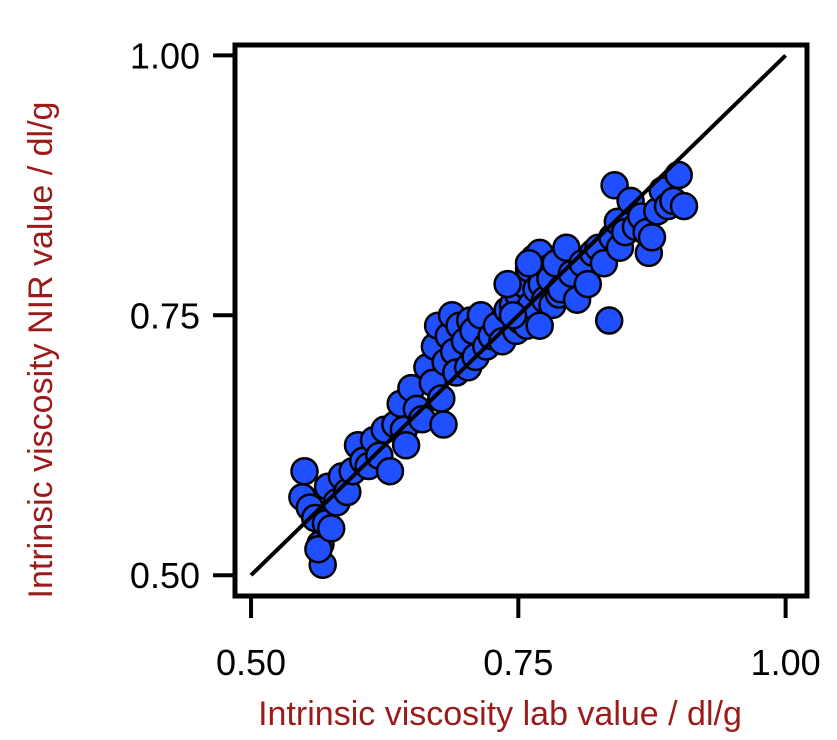  What do you see at coordinates (165, 575) in the screenshot?
I see `y-tick-label-0: 0.50` at bounding box center [165, 575].